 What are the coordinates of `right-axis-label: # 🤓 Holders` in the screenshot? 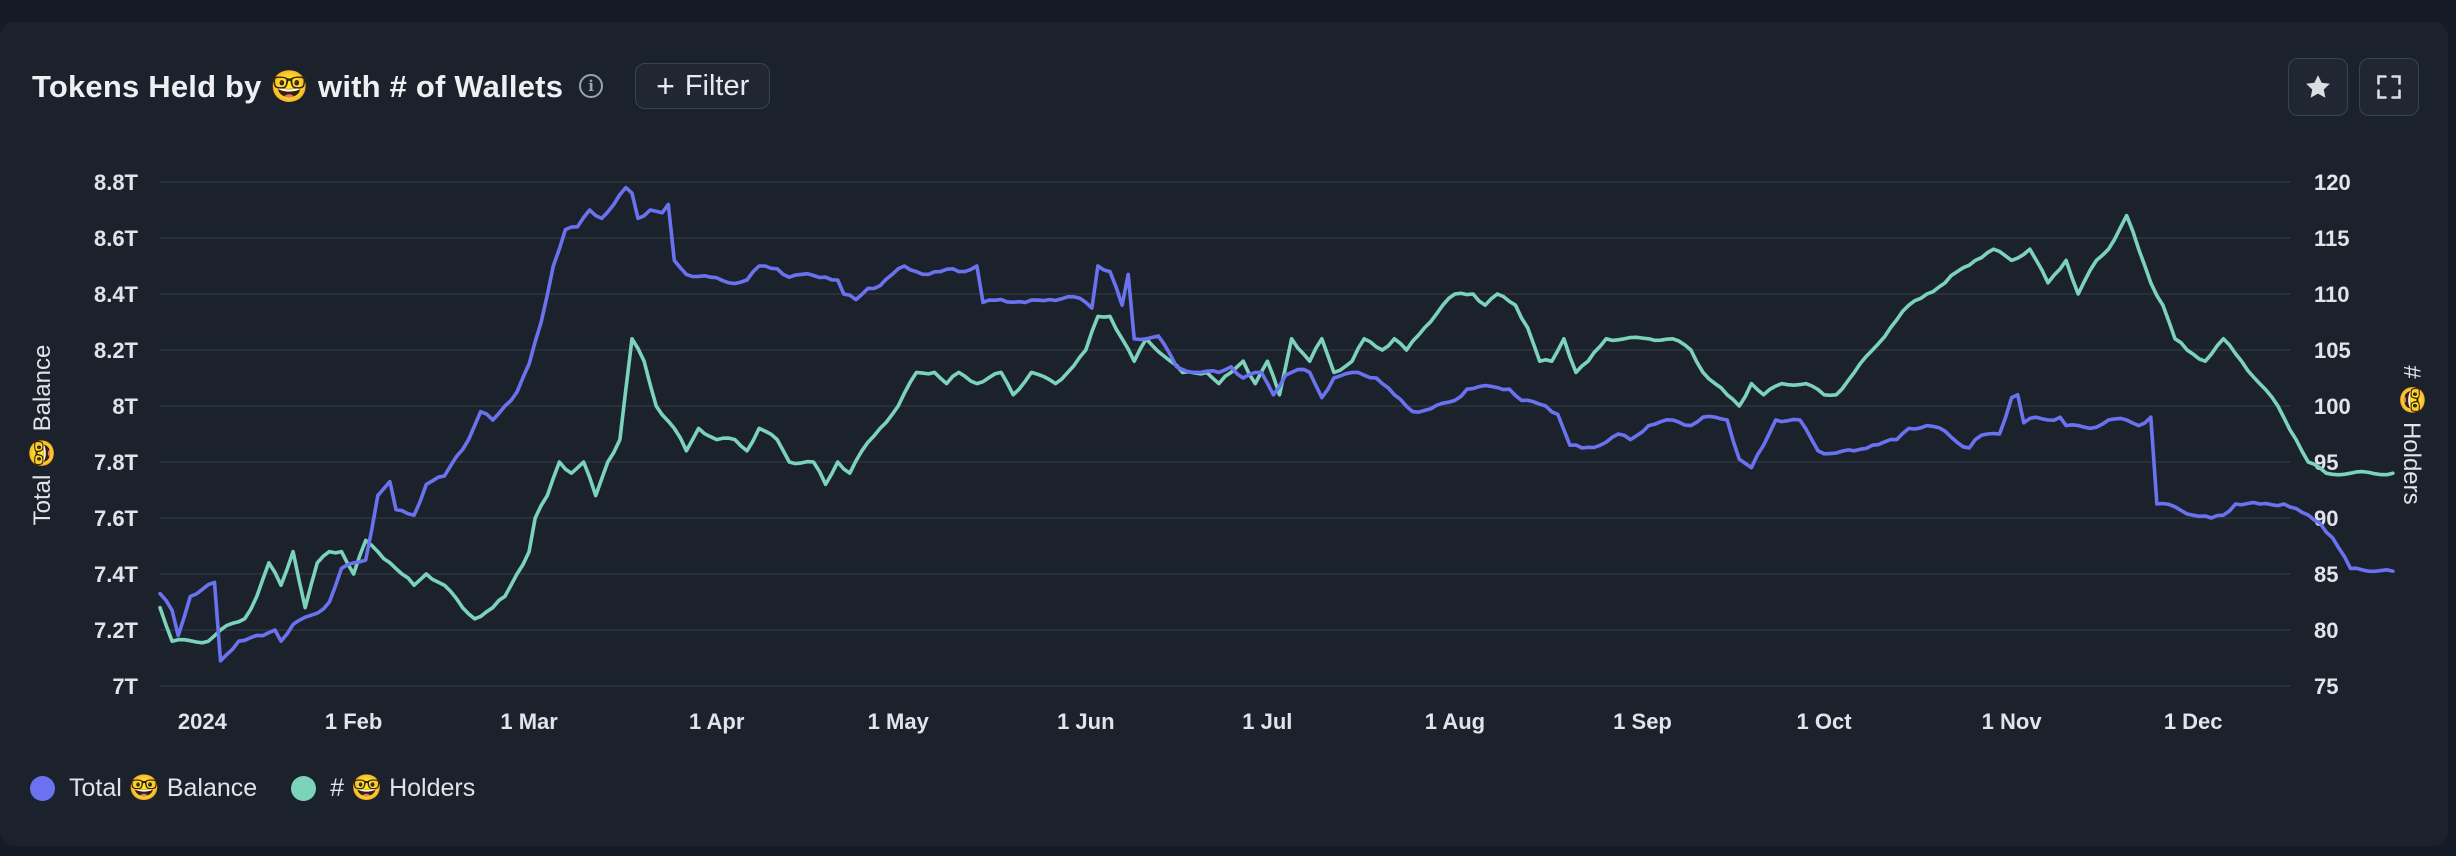 It's located at (2411, 434).